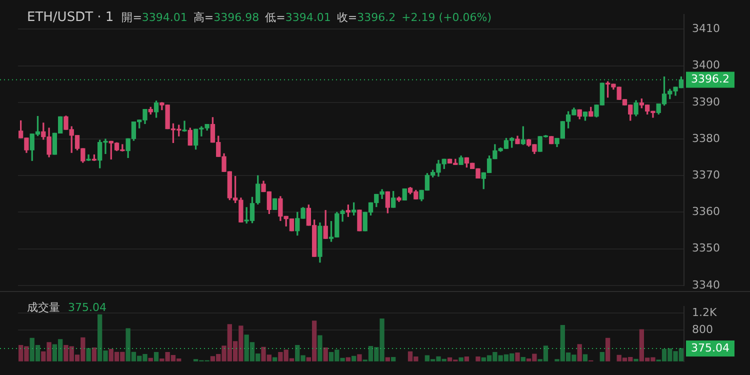 The width and height of the screenshot is (750, 375). Describe the element at coordinates (70, 17) in the screenshot. I see `chart-title: ETH/USDT · 1` at that location.